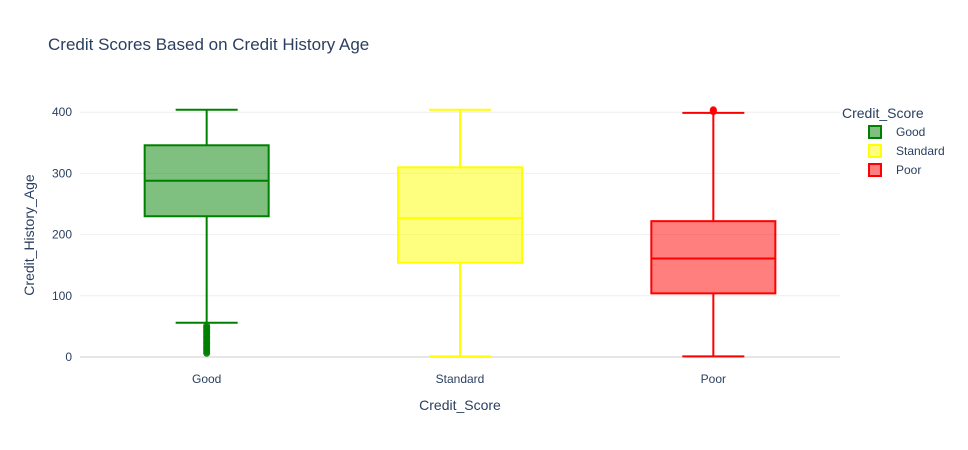  I want to click on legend-label: Good, so click(910, 132).